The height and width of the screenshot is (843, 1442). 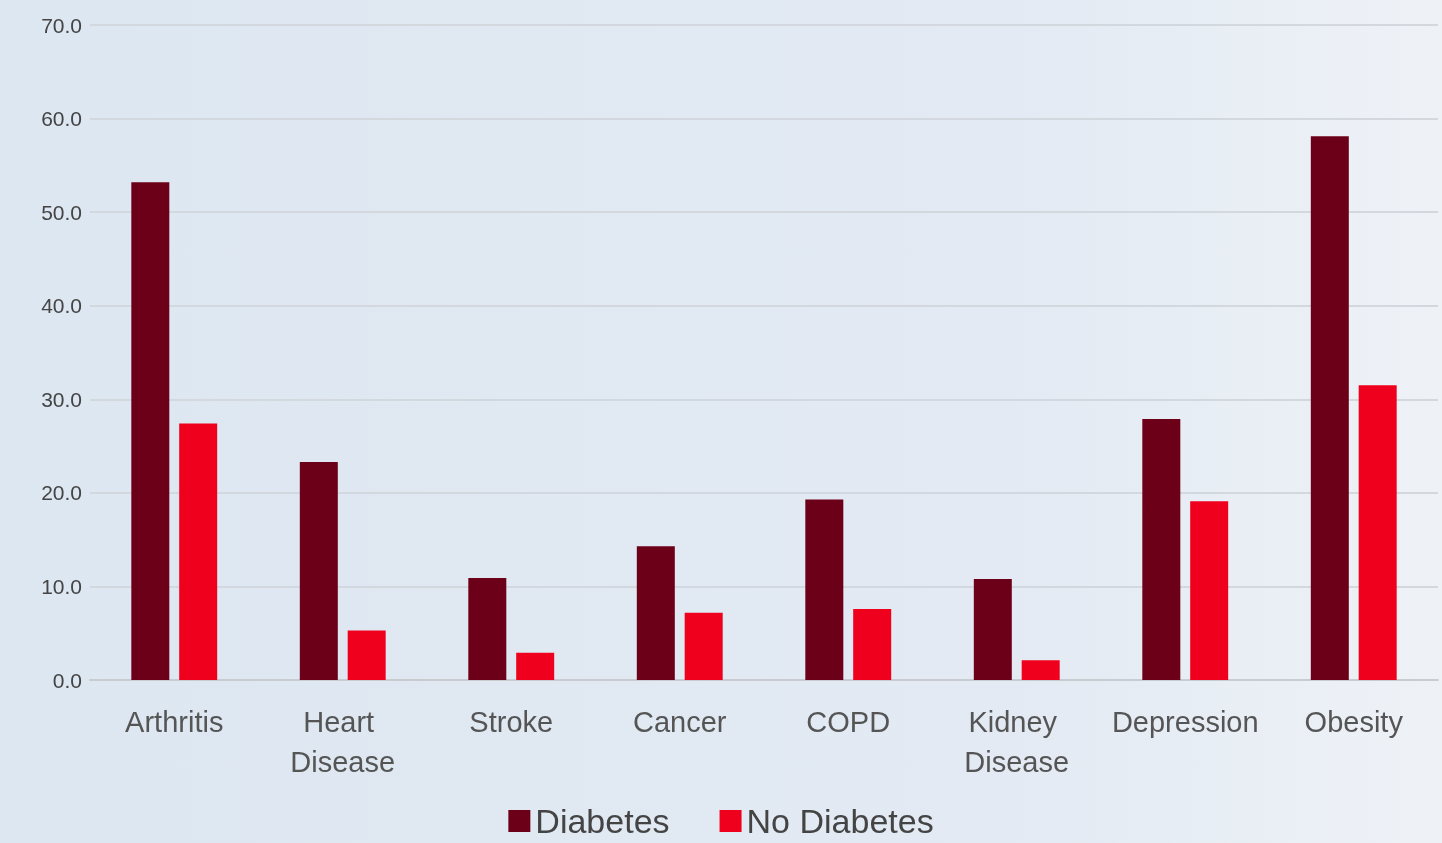 I want to click on x-tick-label: Obesity, so click(x=1354, y=722).